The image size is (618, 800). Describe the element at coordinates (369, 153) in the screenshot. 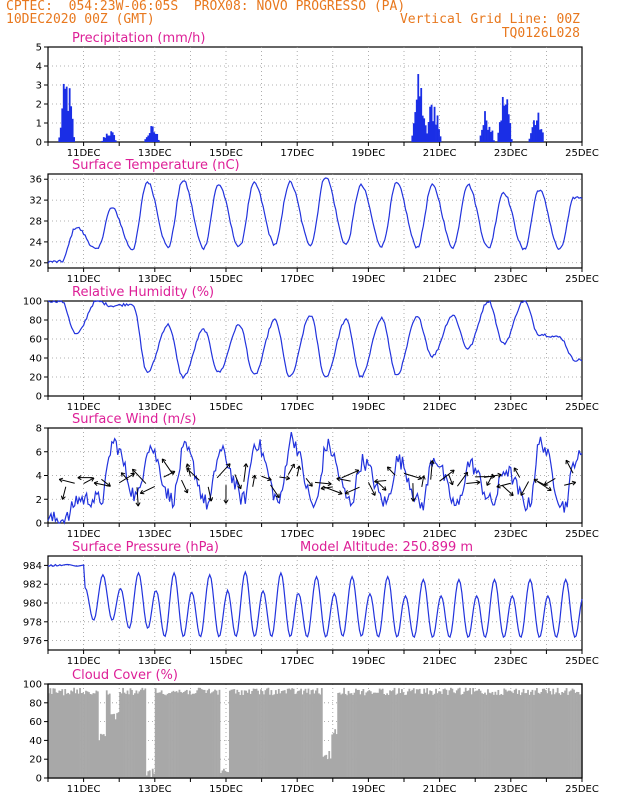

I see `x-tick-label: 19DEC` at that location.